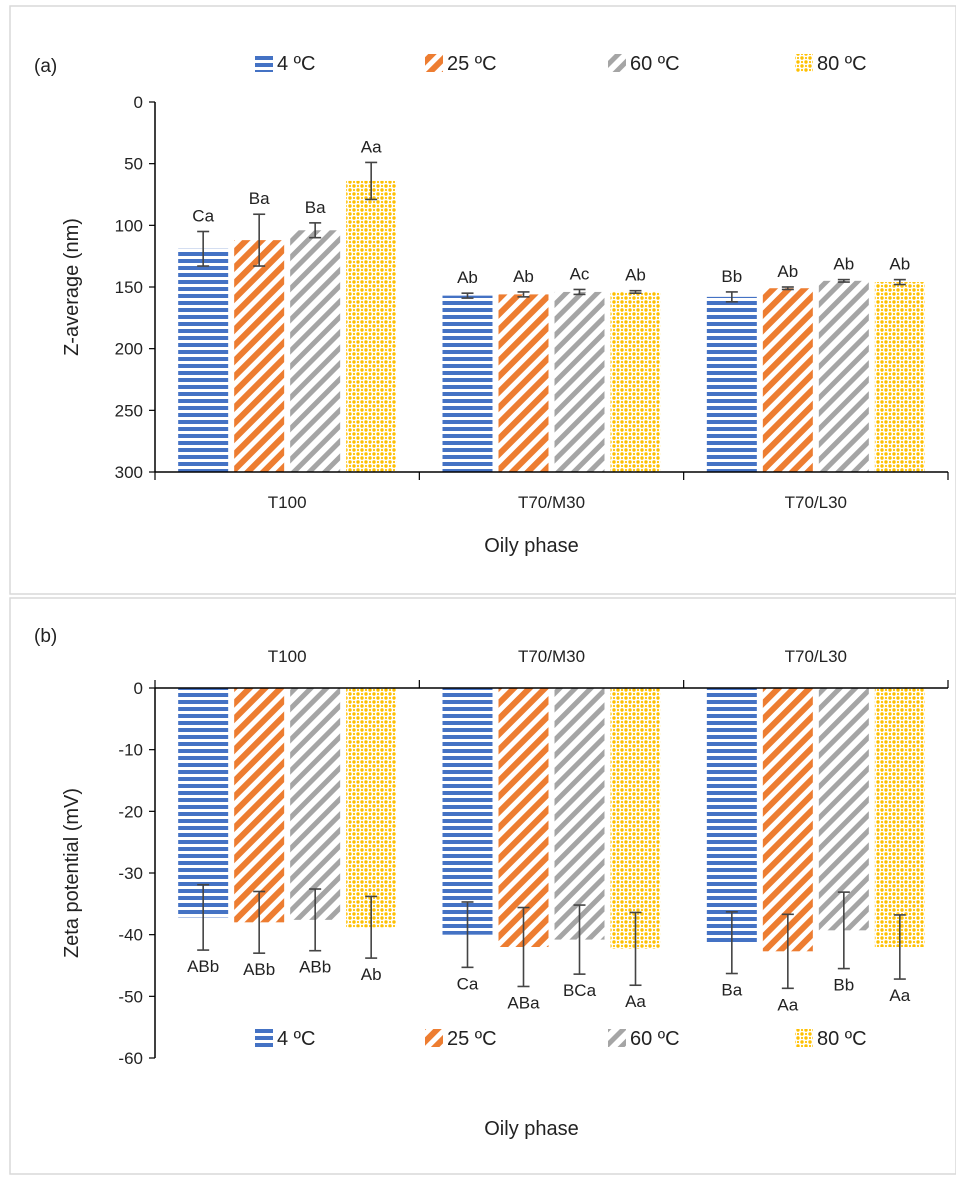 Image resolution: width=956 pixels, height=1177 pixels. I want to click on y-axis-label: Z-average (nm), so click(72, 287).